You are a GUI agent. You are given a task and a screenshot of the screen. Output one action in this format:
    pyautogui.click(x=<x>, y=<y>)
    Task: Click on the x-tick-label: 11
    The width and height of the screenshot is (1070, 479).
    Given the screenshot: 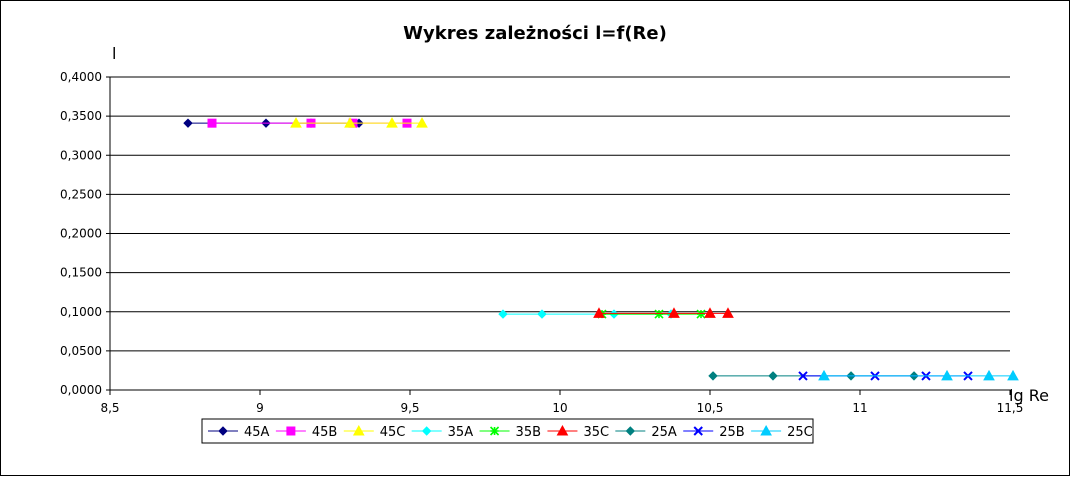 What is the action you would take?
    pyautogui.click(x=859, y=408)
    